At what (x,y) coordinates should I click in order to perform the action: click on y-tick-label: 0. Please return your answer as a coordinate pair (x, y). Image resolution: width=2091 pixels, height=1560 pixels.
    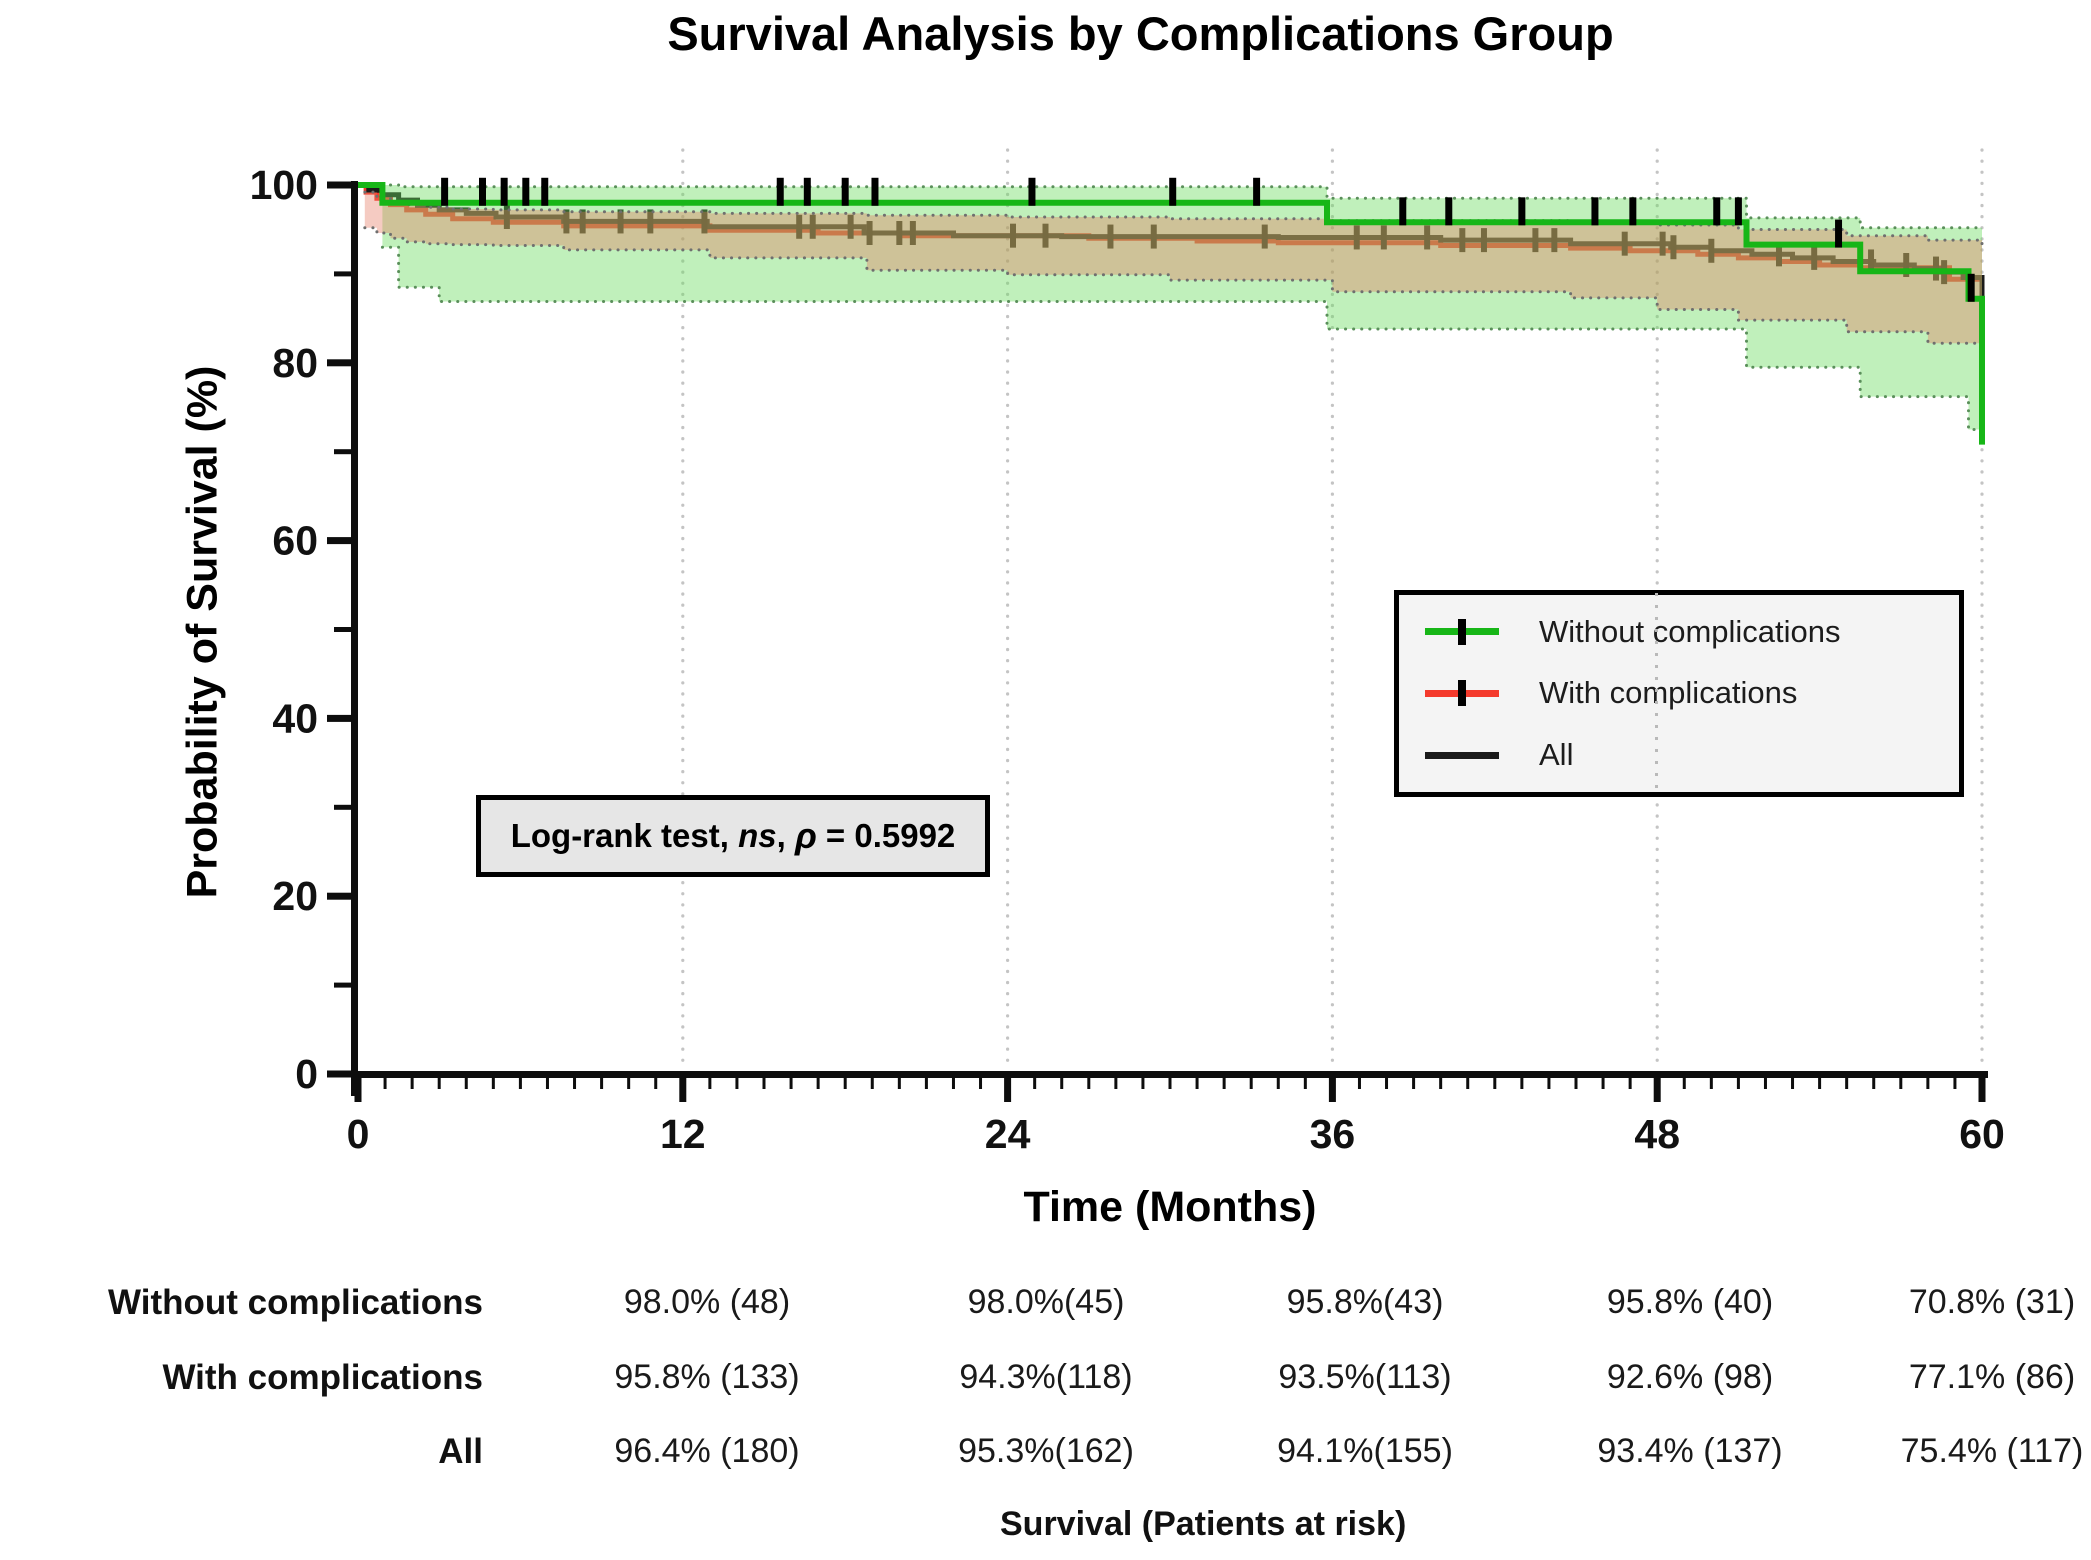
    Looking at the image, I should click on (306, 1074).